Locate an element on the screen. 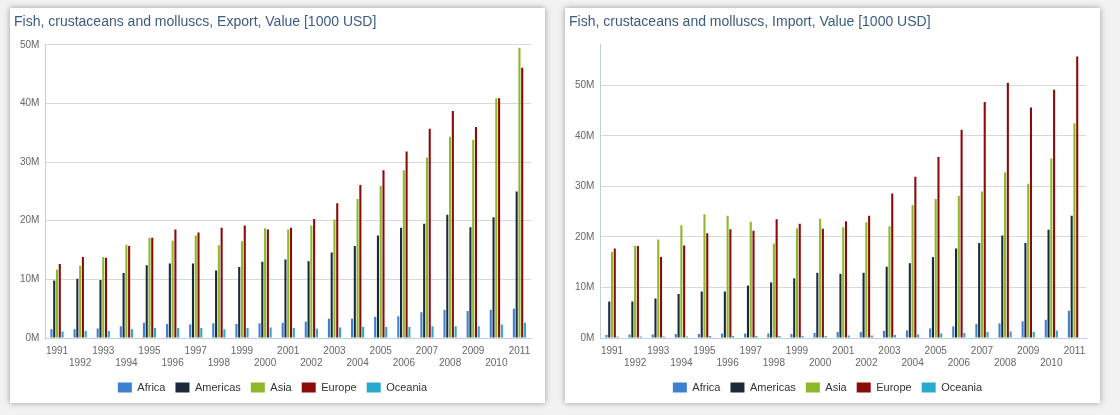  x-tick-label: 1995 is located at coordinates (150, 350).